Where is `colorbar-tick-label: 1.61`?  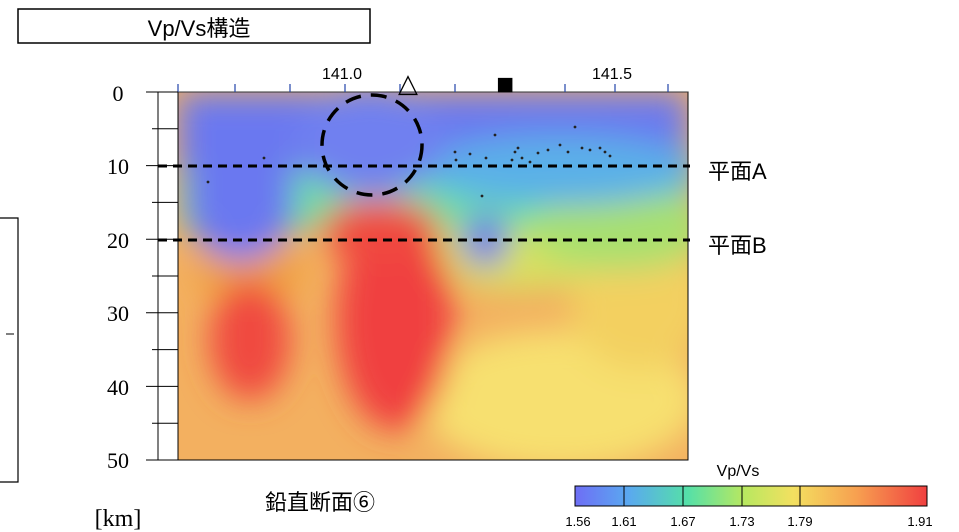
colorbar-tick-label: 1.61 is located at coordinates (623, 521).